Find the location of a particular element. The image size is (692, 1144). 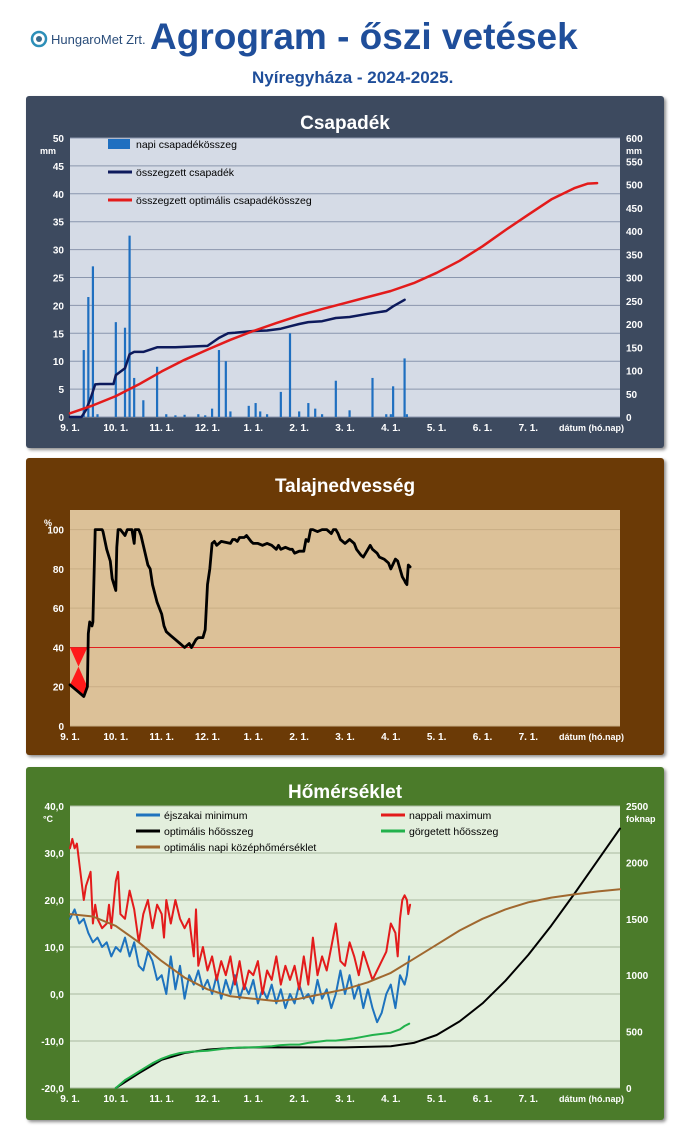

y-axis-unit-right: foknap is located at coordinates (641, 819).